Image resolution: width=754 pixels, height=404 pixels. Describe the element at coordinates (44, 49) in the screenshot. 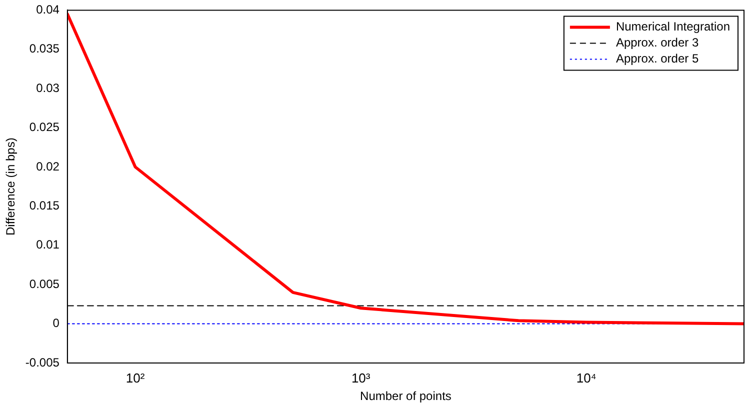

I see `y-tick-label: 0.035` at that location.